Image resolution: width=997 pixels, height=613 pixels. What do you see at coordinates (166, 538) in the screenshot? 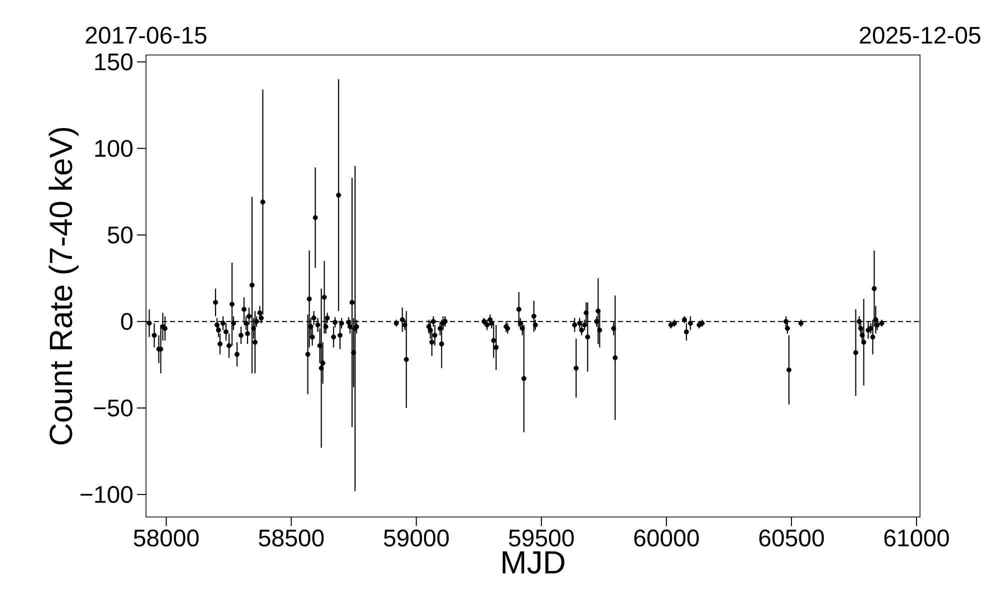
I see `x-tick-label: 58000` at bounding box center [166, 538].